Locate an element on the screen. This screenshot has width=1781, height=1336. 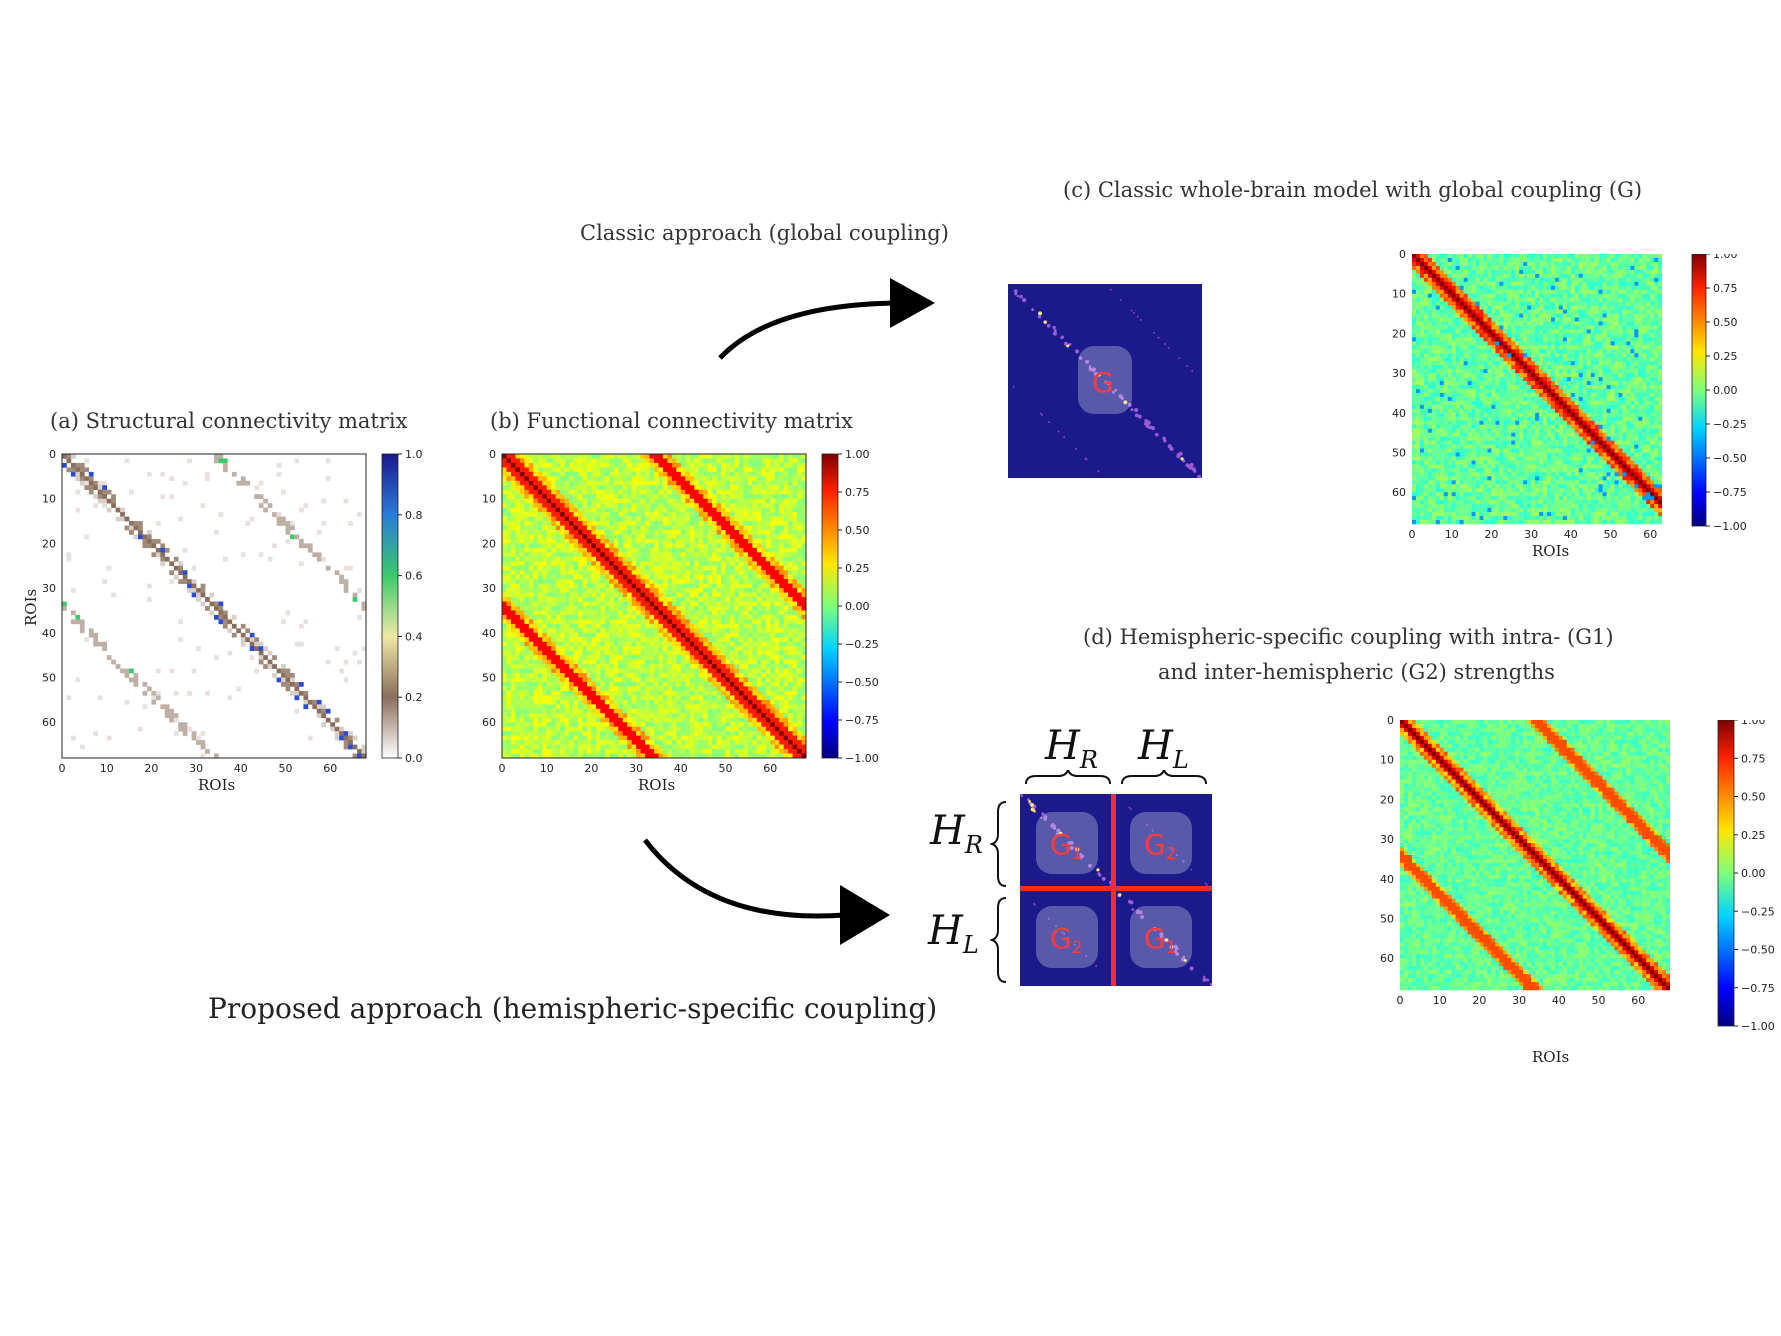
sc-colorbar is located at coordinates (390, 606).